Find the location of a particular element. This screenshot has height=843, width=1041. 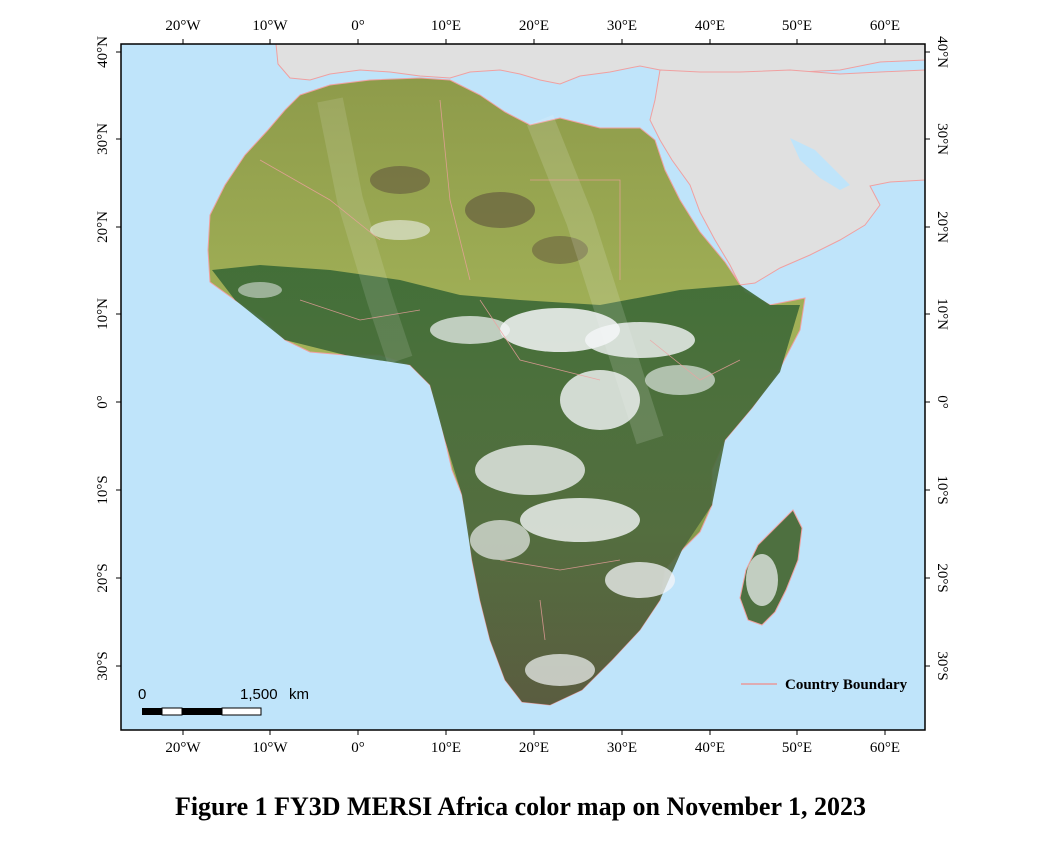

lat-label-left: 40°N is located at coordinates (103, 52).